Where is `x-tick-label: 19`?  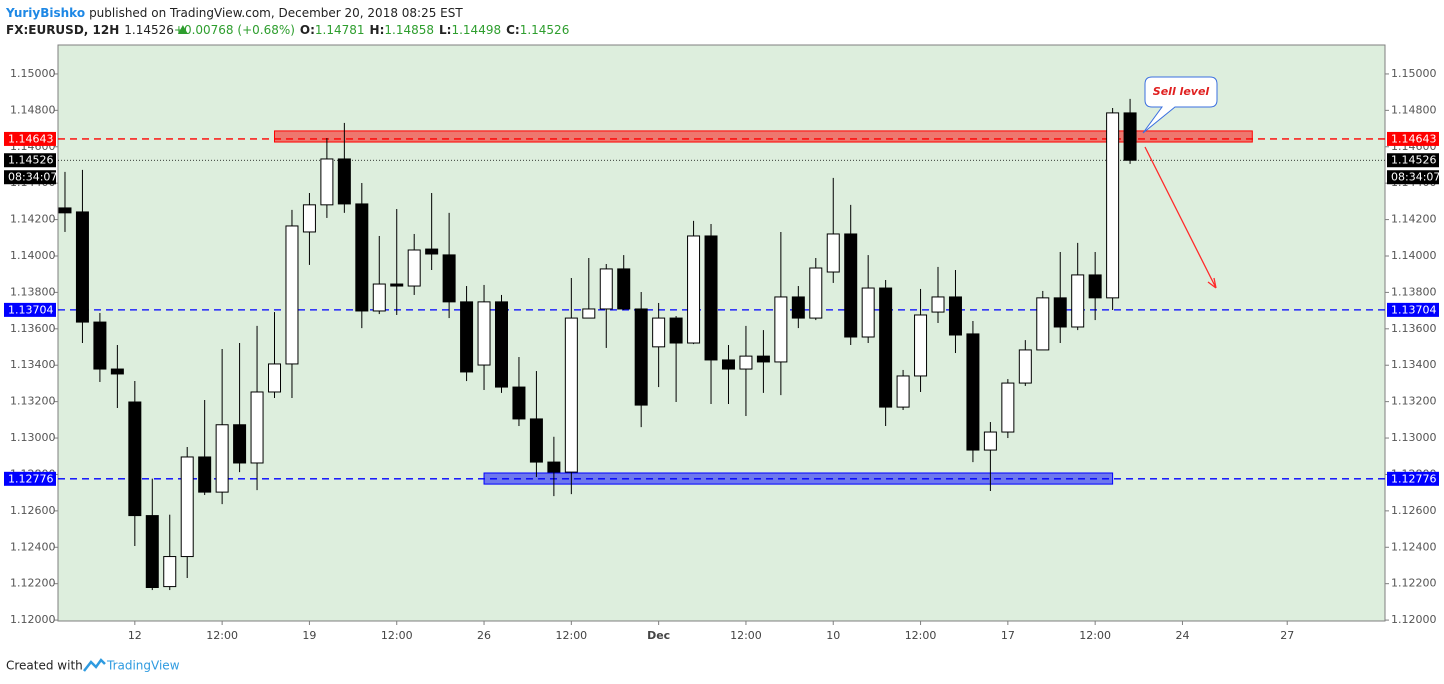
x-tick-label: 19 is located at coordinates (309, 635).